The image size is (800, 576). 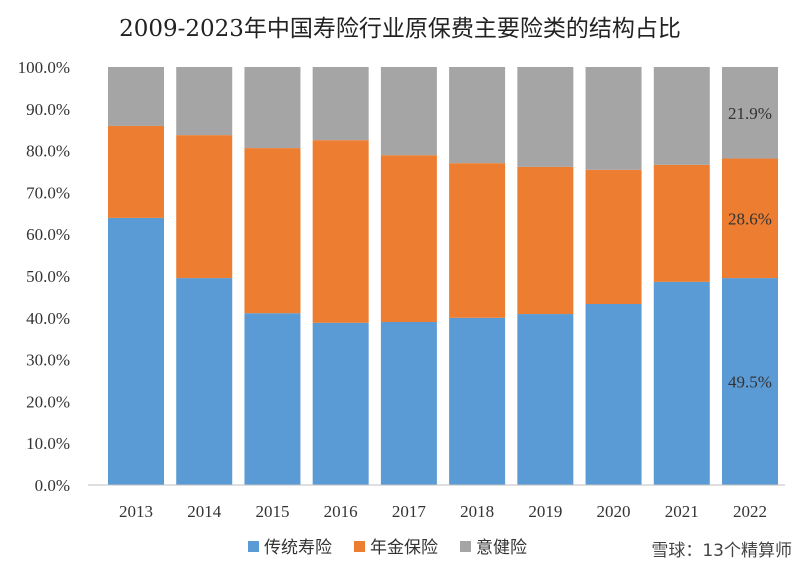 I want to click on x-axis: 2013 2014 2015 2016 2017 2018 2019 2020 2021 2022, so click(x=436, y=502).